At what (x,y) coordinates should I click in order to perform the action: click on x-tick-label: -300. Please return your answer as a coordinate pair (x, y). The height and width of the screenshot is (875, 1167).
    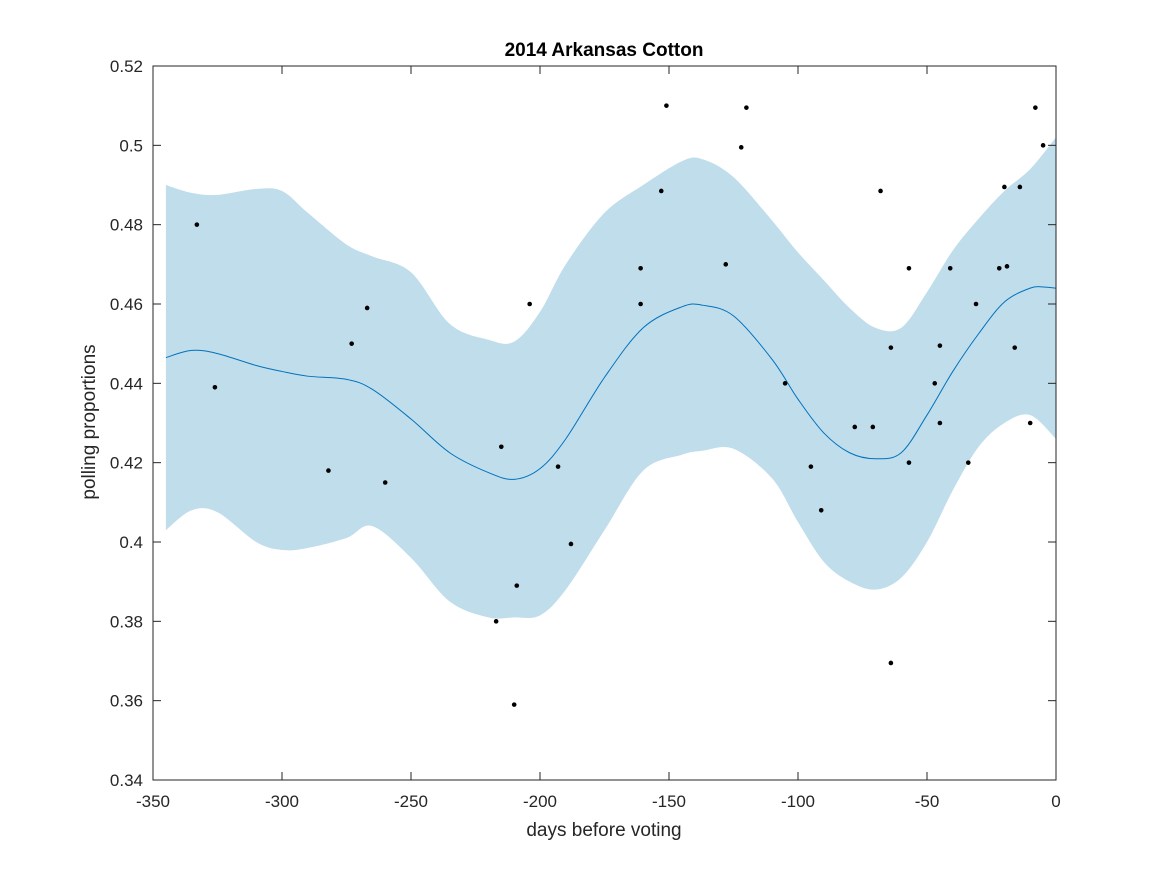
    Looking at the image, I should click on (282, 801).